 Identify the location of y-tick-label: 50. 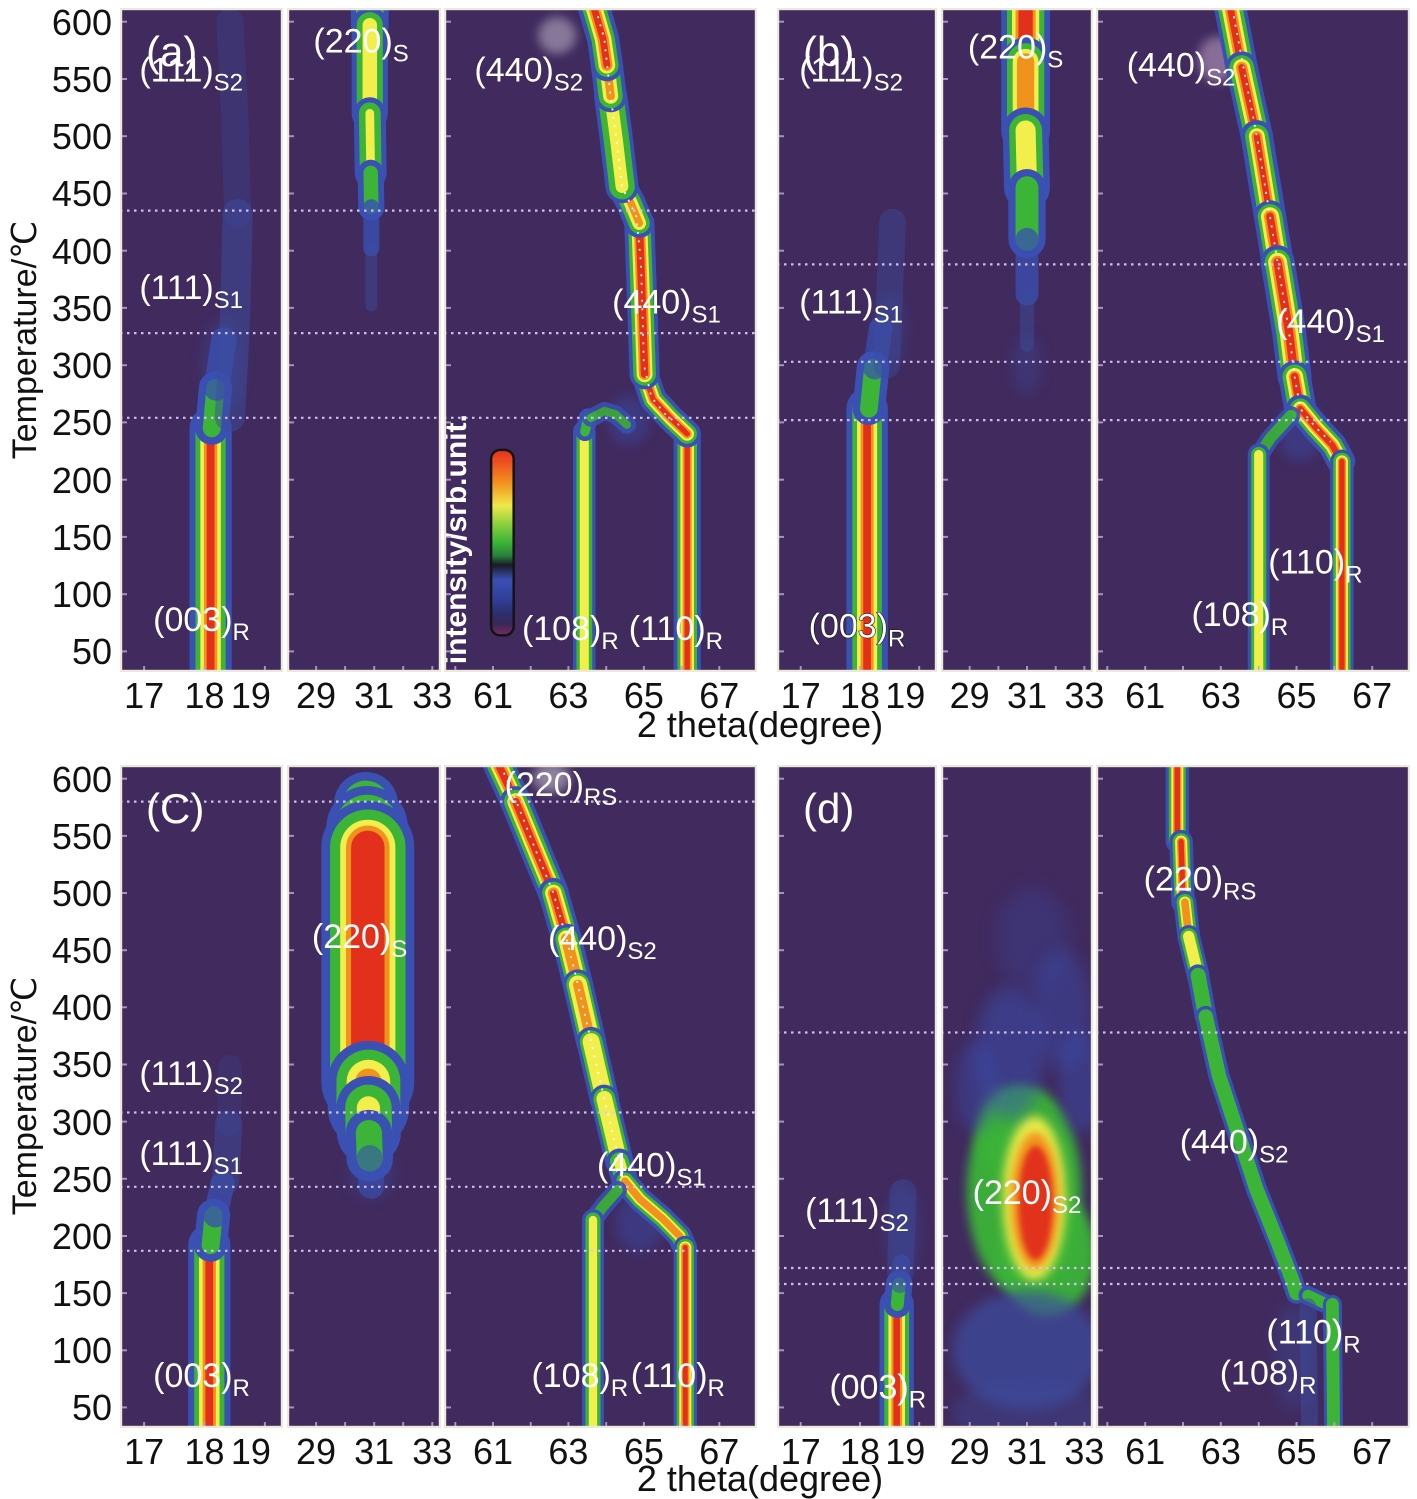
(91, 1408).